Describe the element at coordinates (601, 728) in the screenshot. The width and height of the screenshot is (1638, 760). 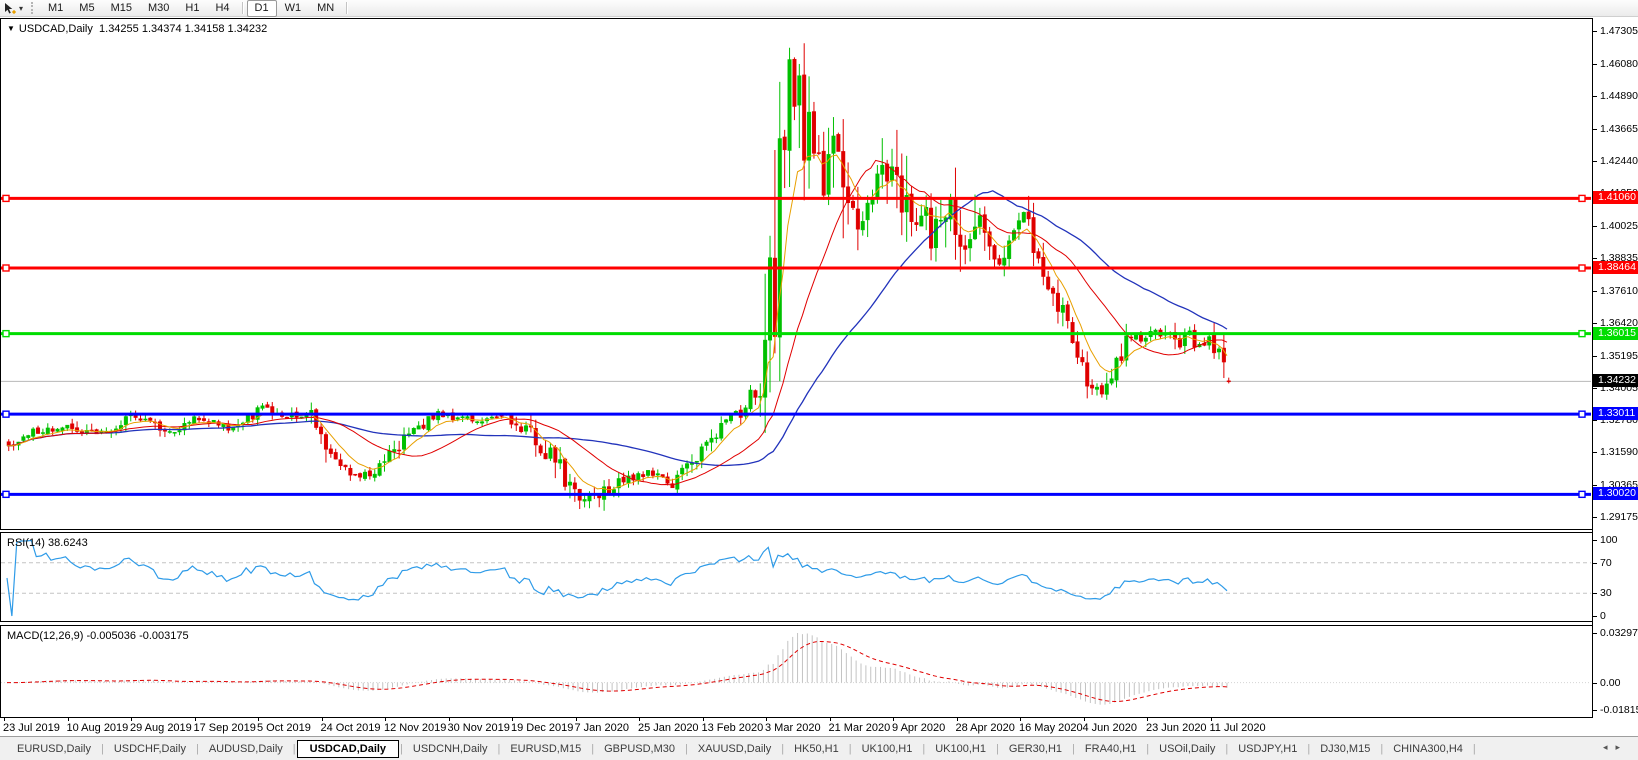
I see `date-label: 7 Jan 2020` at that location.